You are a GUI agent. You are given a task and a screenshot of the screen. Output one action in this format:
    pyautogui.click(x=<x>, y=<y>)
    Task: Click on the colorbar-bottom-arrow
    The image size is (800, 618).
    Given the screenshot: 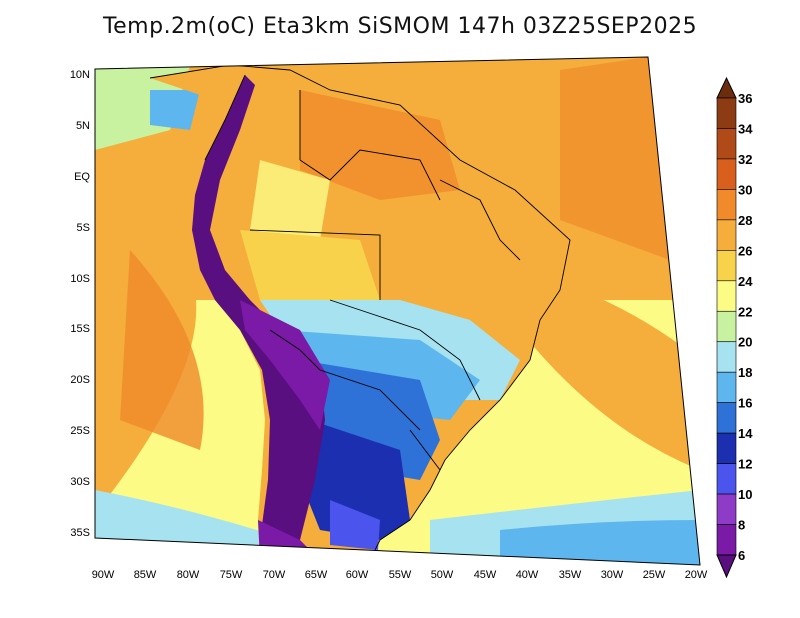 What is the action you would take?
    pyautogui.click(x=726, y=566)
    